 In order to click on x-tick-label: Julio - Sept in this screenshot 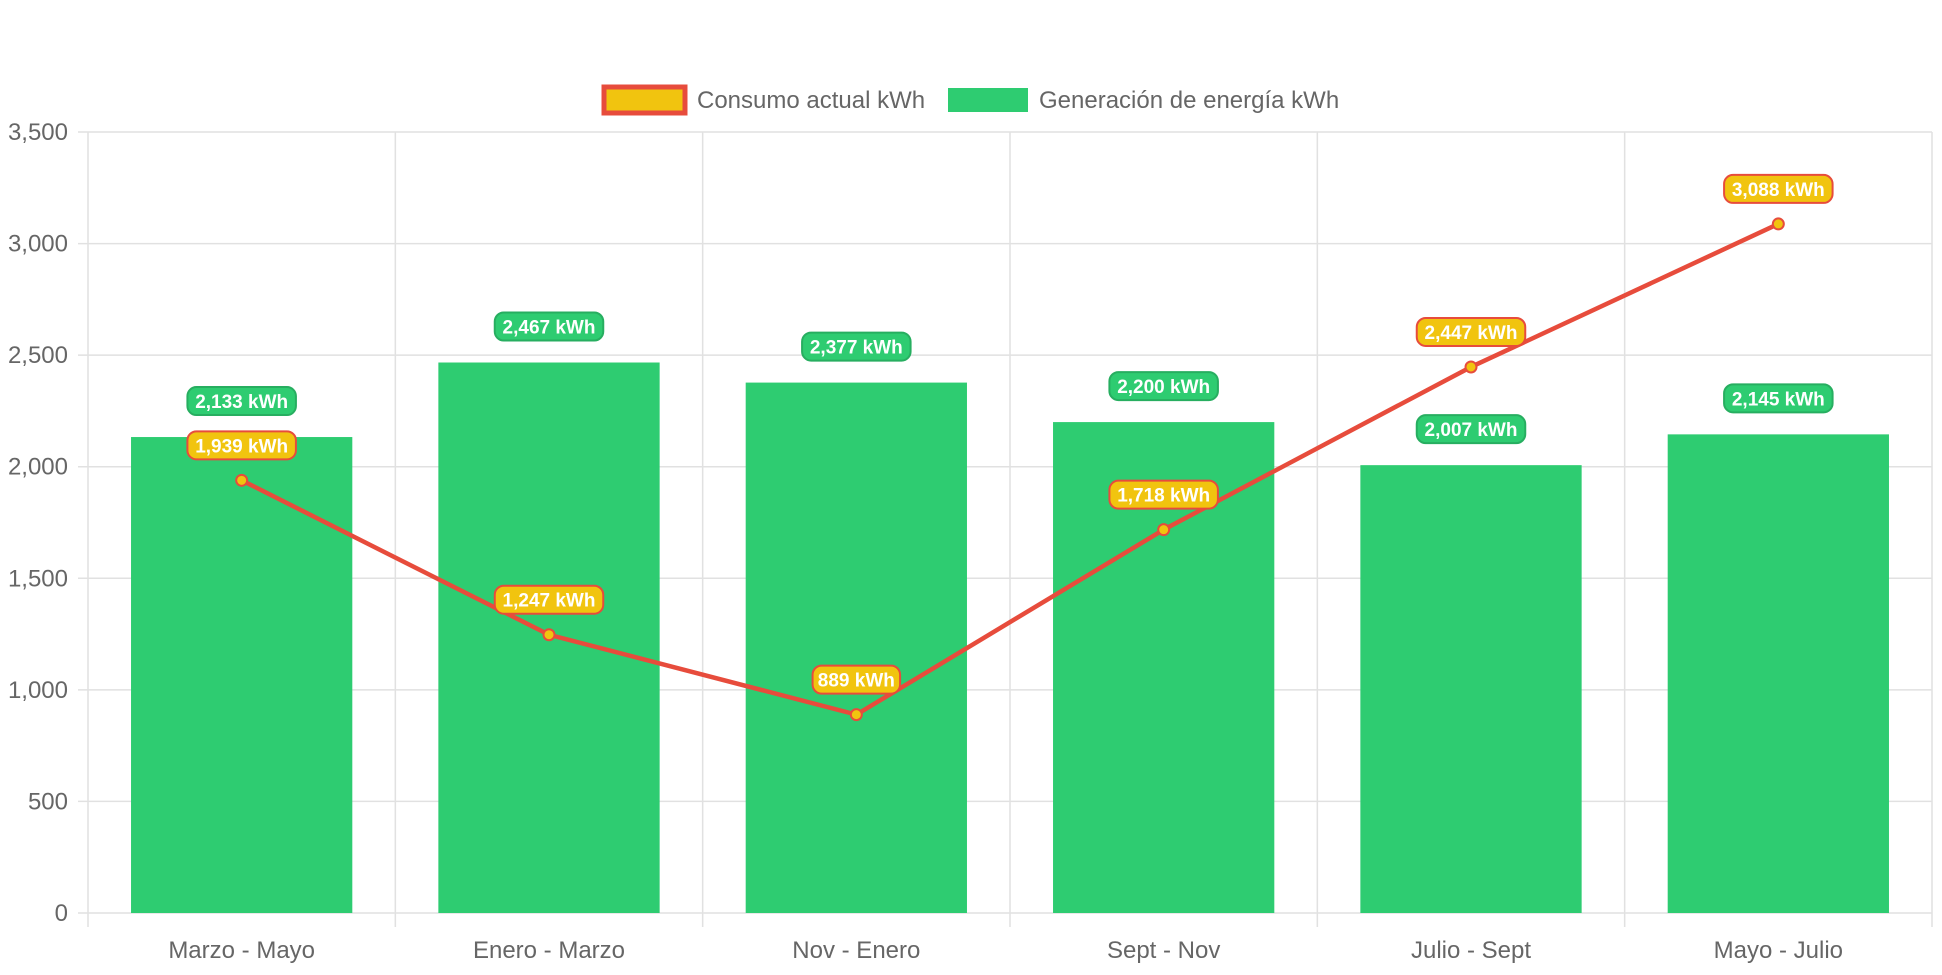, I will do `click(1471, 950)`.